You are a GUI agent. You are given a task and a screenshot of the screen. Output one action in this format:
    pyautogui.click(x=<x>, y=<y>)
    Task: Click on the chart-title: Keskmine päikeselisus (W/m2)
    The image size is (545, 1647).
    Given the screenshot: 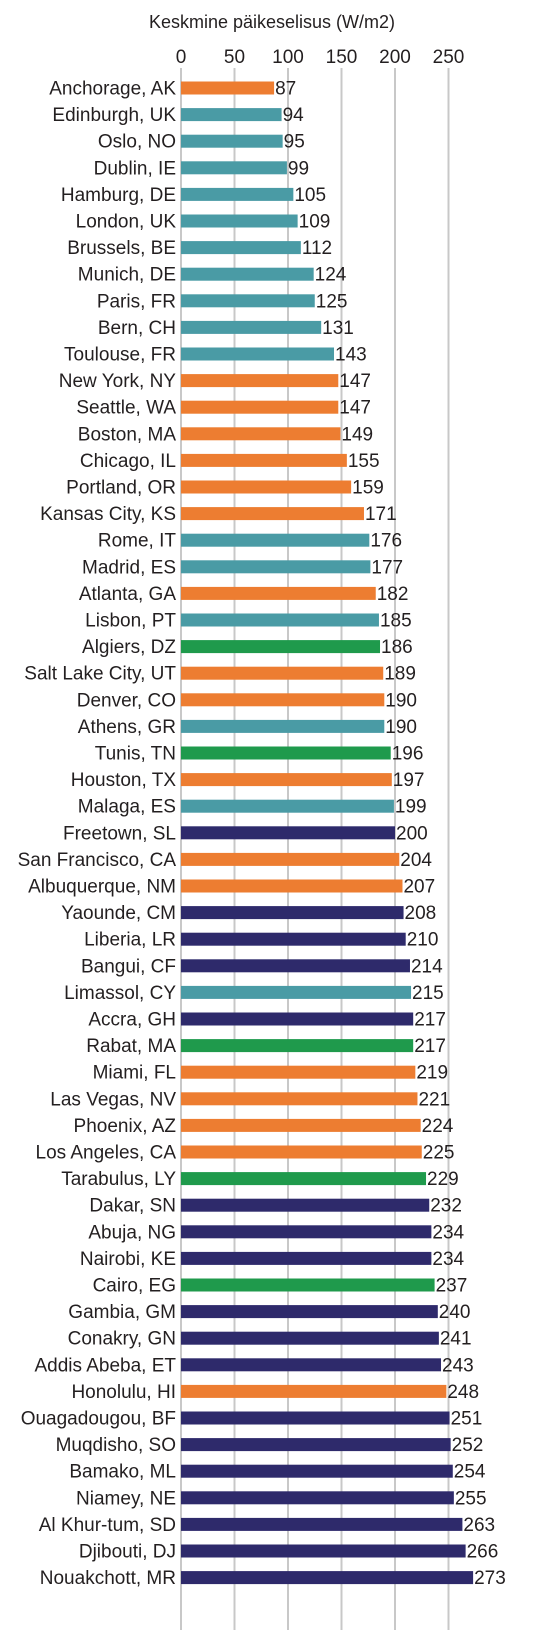 What is the action you would take?
    pyautogui.click(x=272, y=22)
    